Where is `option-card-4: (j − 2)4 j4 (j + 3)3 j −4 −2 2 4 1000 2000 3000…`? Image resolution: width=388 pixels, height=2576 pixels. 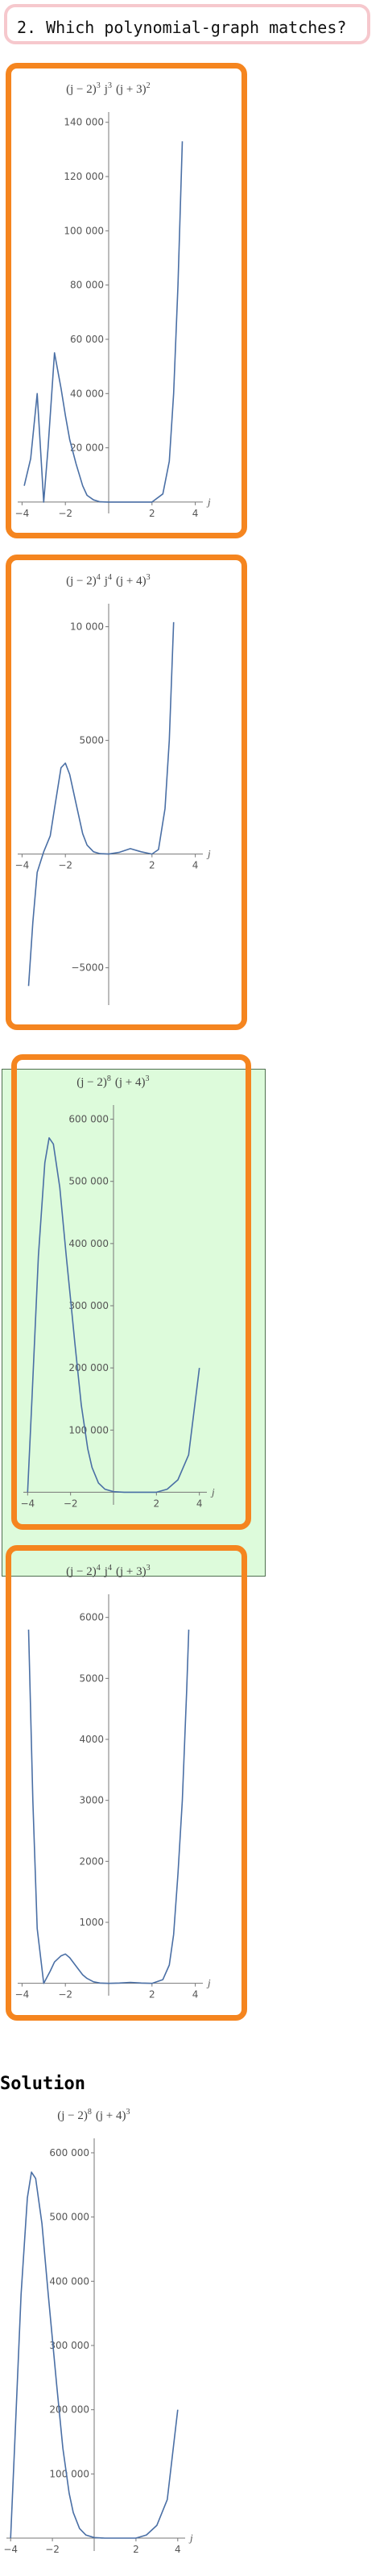
option-card-4: (j − 2)4 j4 (j + 3)3 j −4 −2 2 4 1000 2000 3000… is located at coordinates (126, 1783).